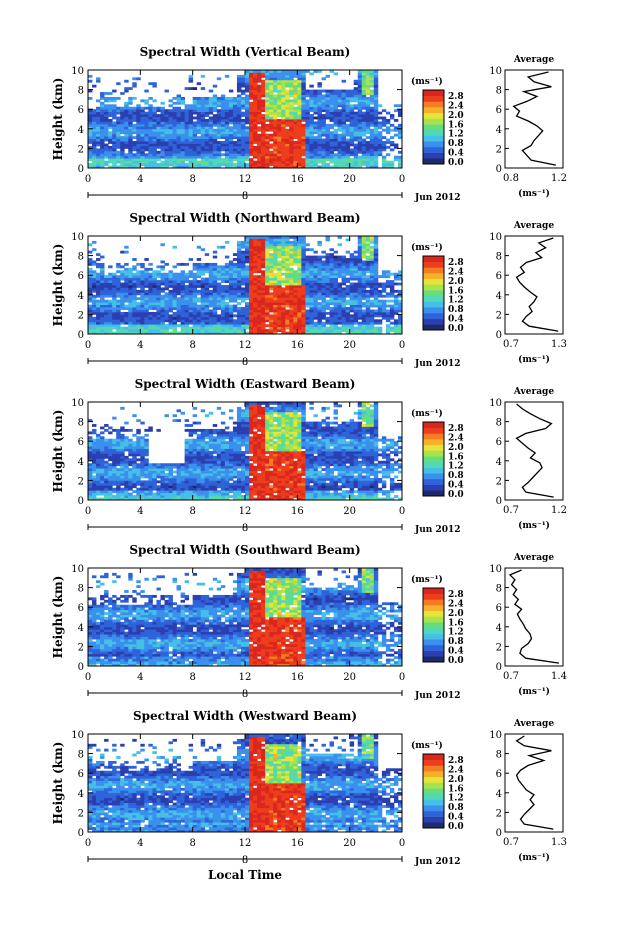  What do you see at coordinates (433, 149) in the screenshot?
I see `colorbar-swatch` at bounding box center [433, 149].